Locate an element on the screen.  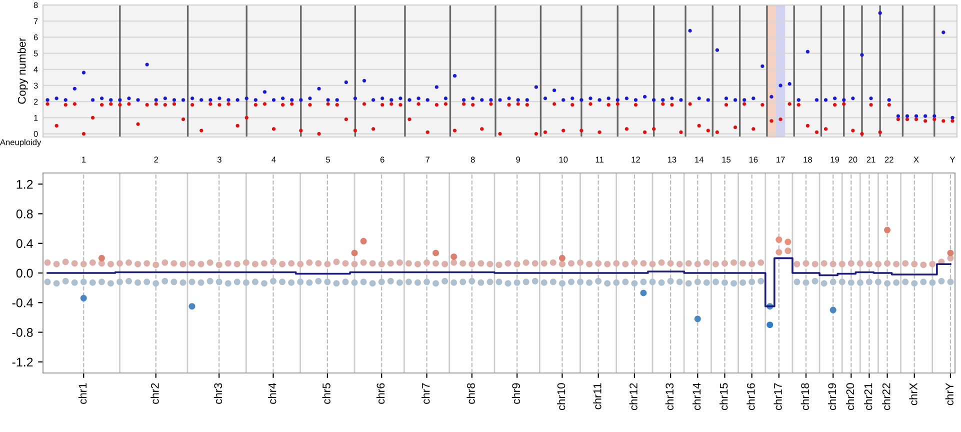
x-tick-label: 10 is located at coordinates (563, 159).